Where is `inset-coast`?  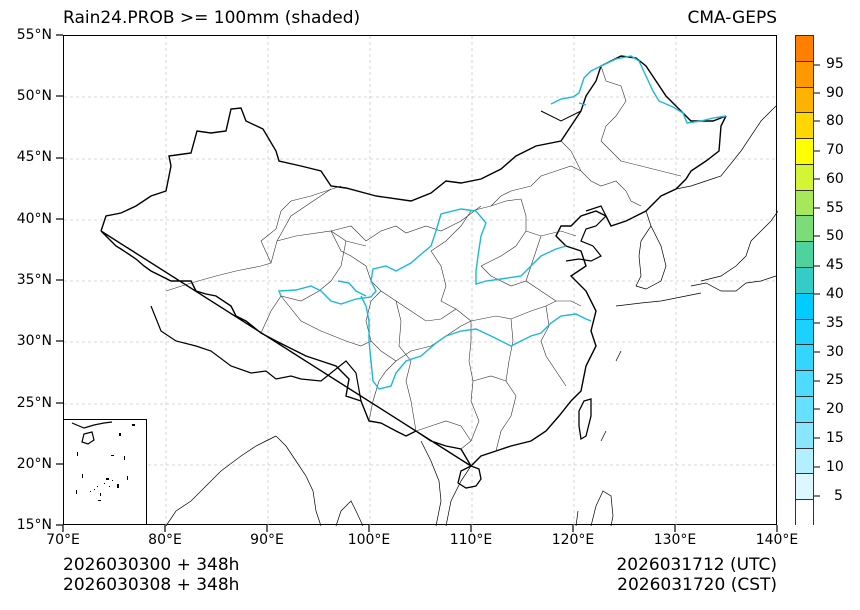 inset-coast is located at coordinates (92, 425).